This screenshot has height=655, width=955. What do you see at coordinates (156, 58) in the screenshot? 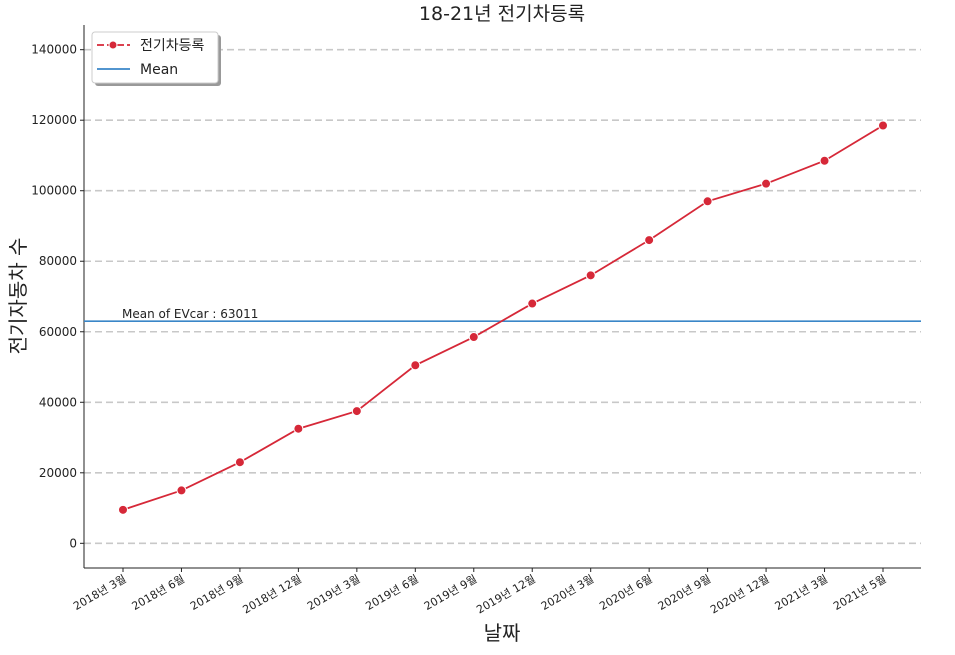
I see `legend: 전기차등록 Mean` at bounding box center [156, 58].